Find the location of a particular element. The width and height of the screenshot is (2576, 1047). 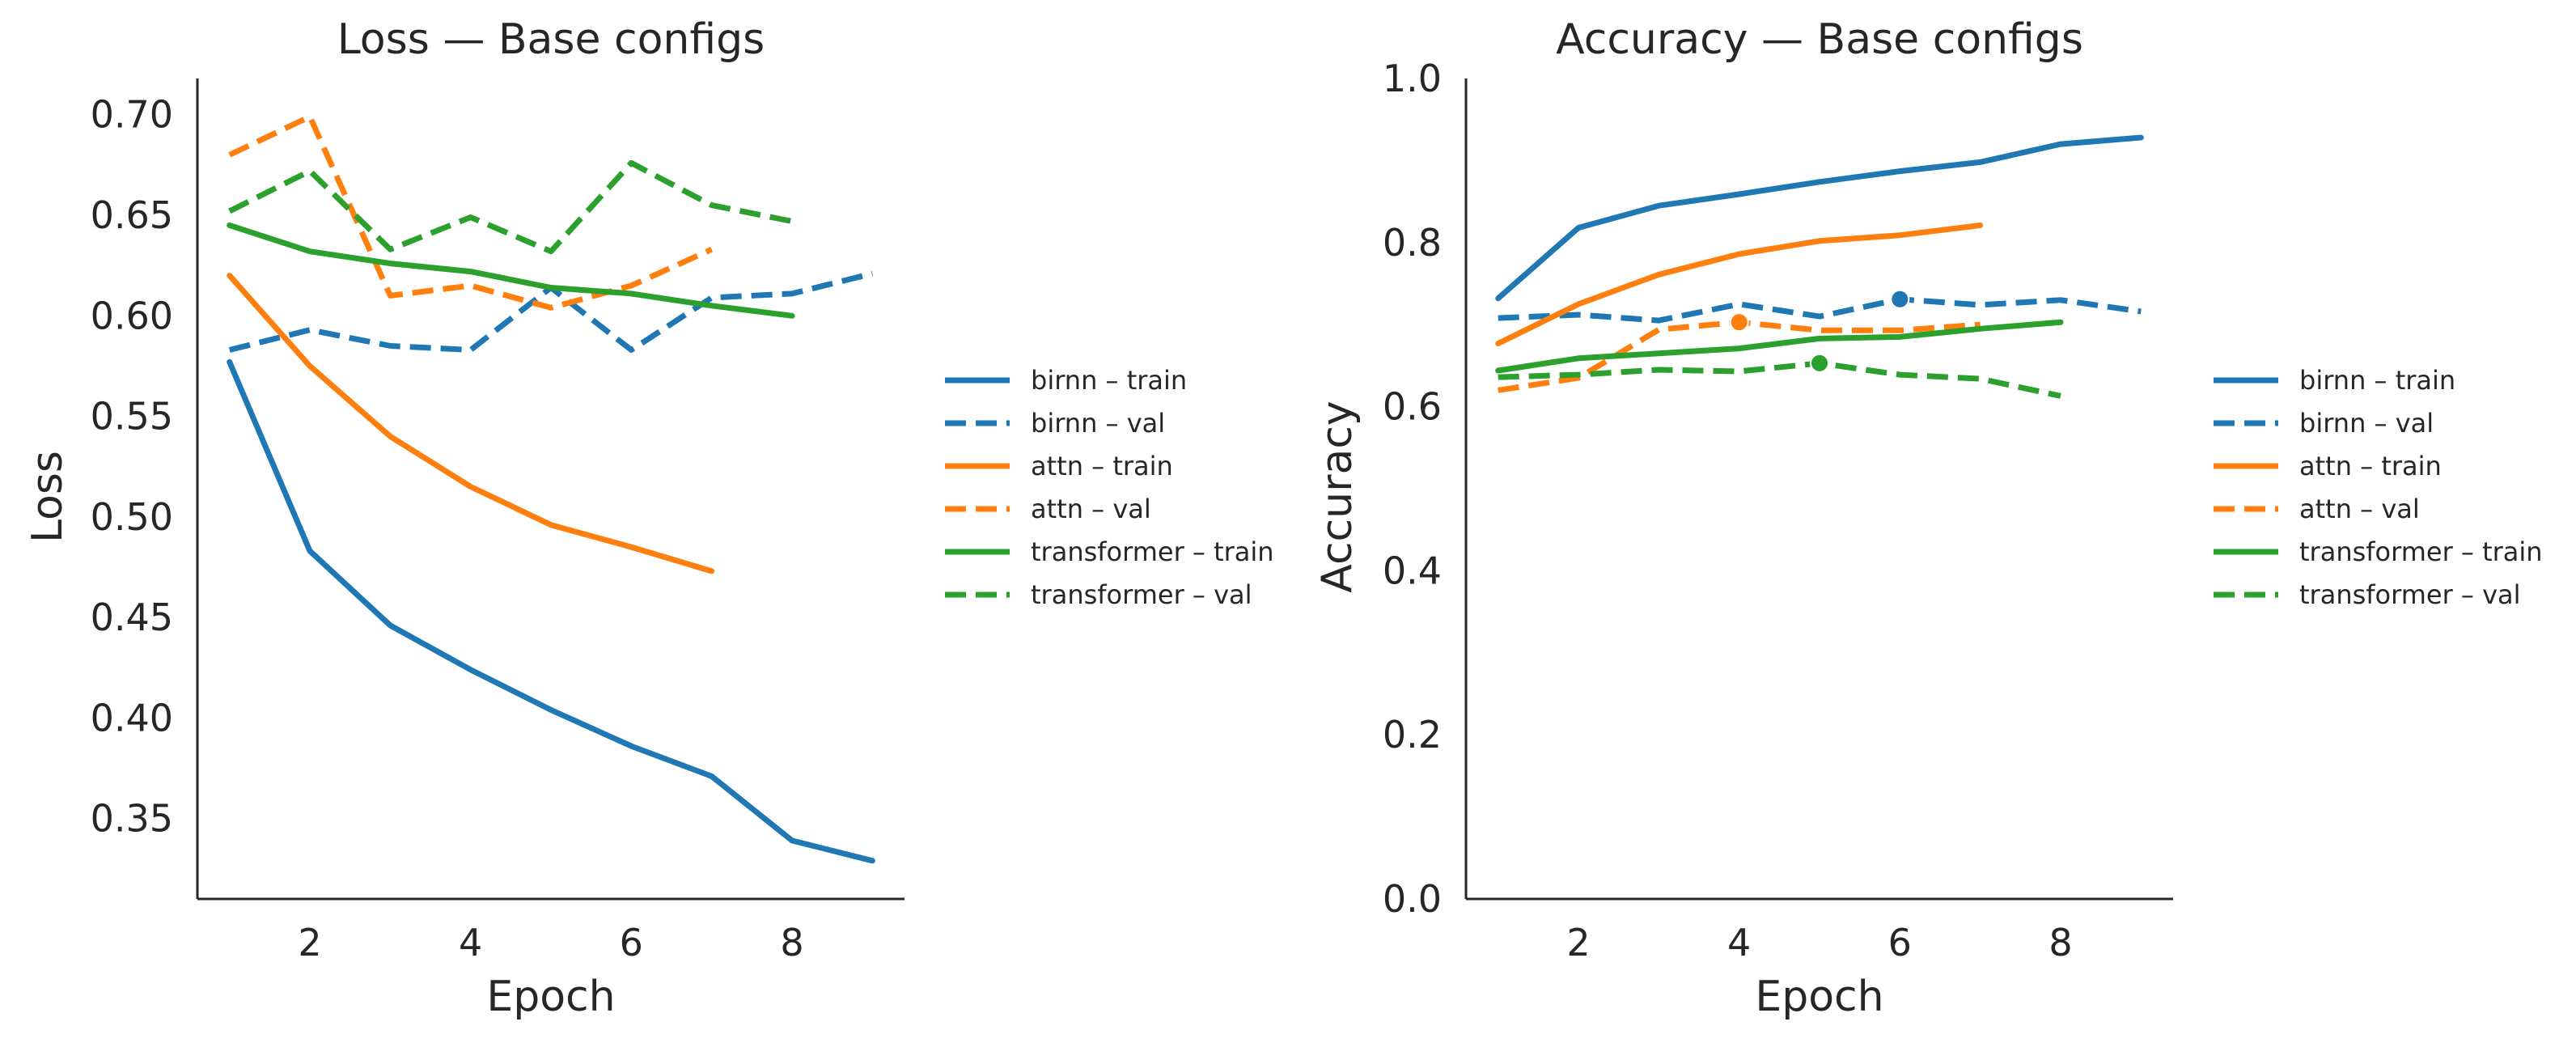

y-tick-label: 0.50 is located at coordinates (132, 517).